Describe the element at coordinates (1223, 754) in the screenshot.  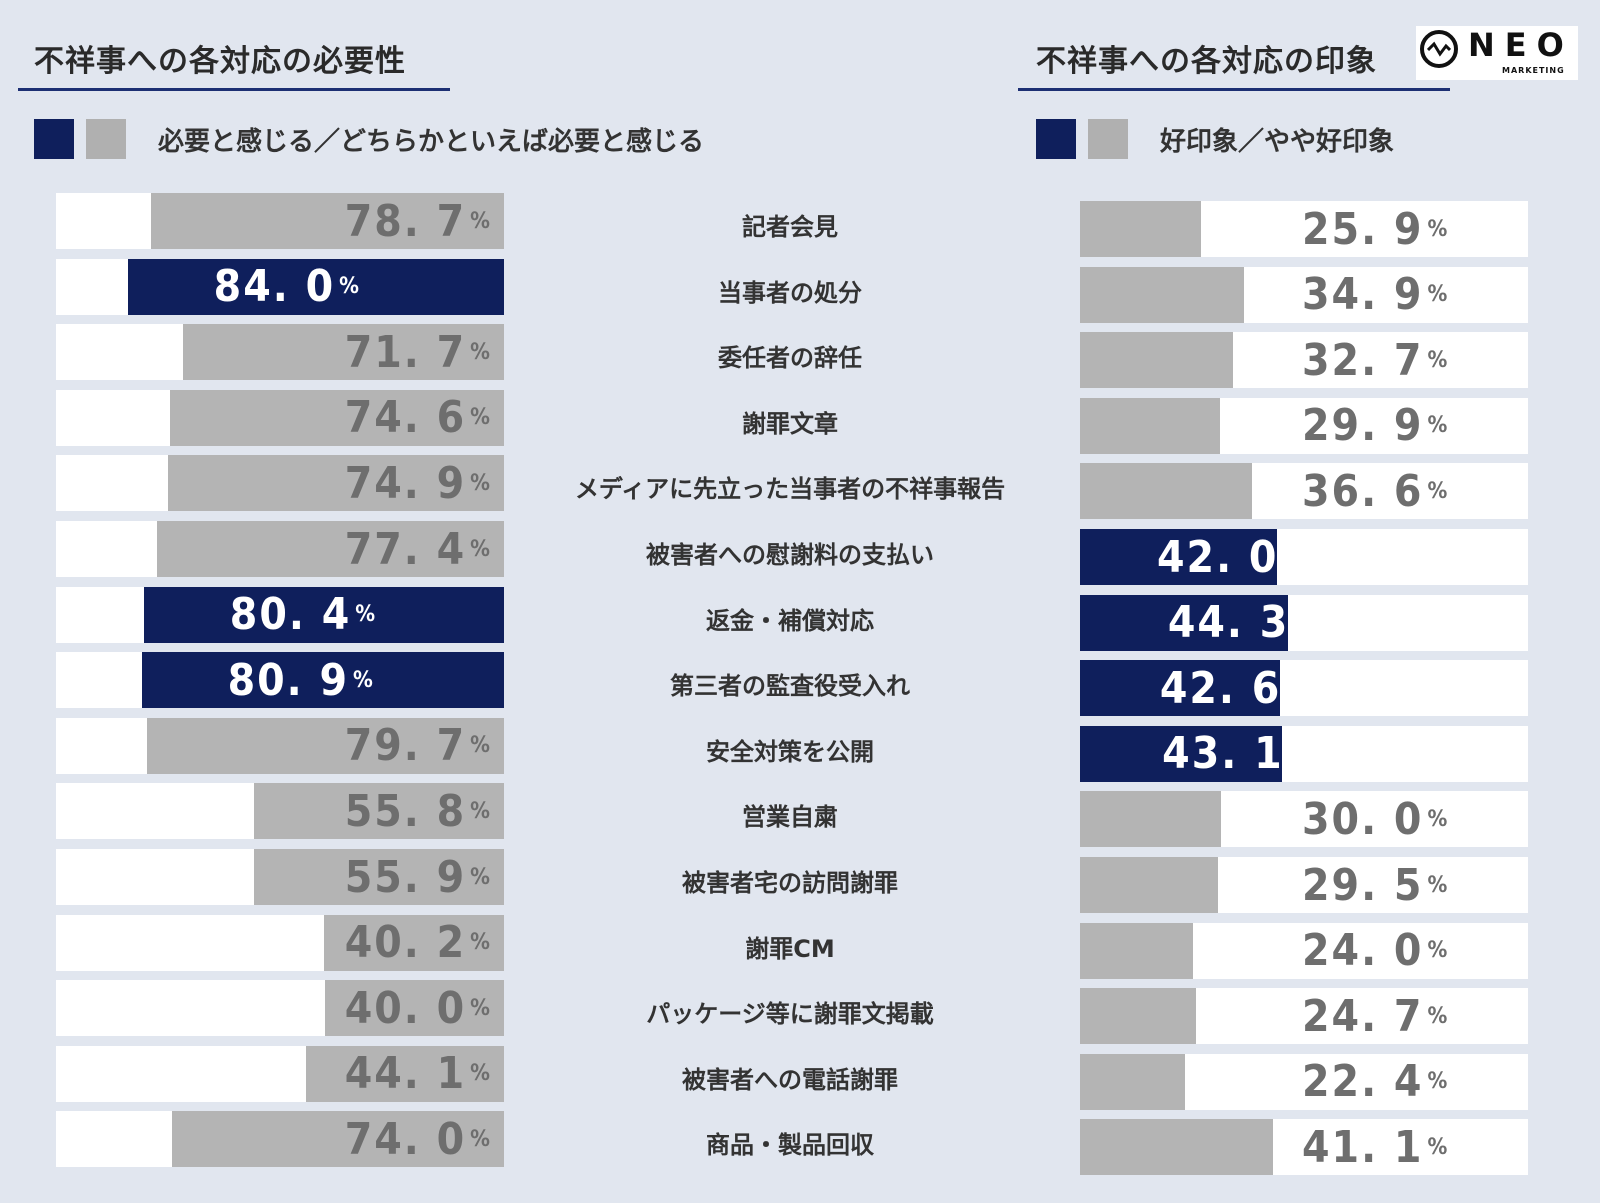
I see `data-label-value: 43. 1` at that location.